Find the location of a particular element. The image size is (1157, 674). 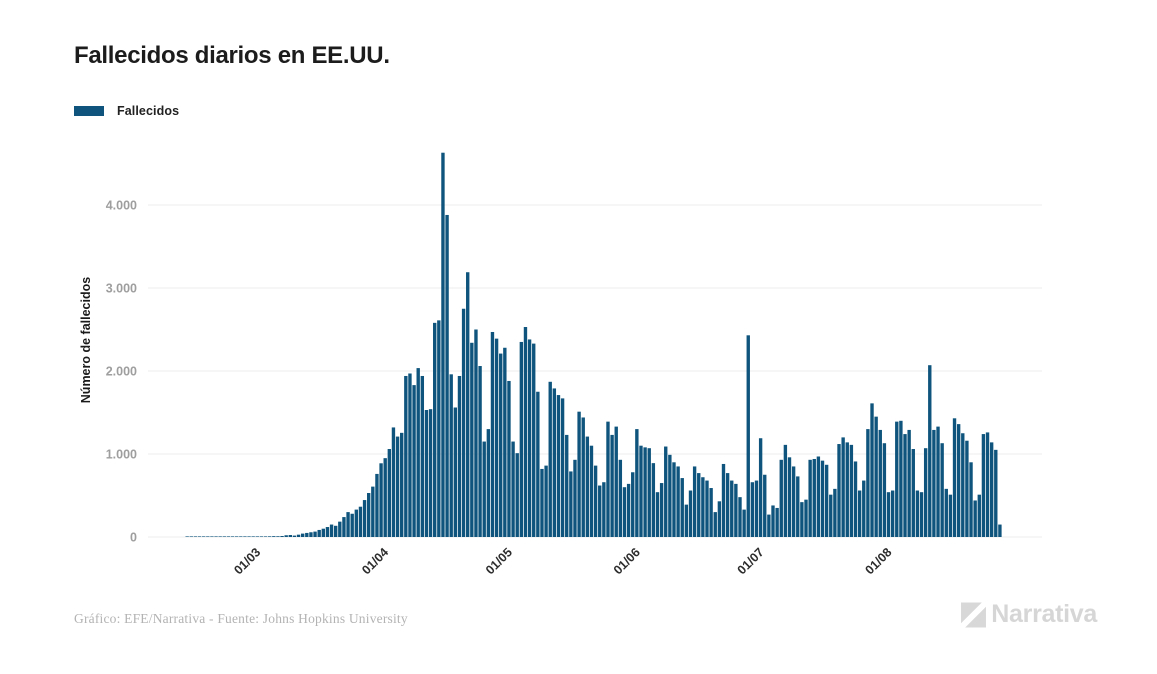

narrativa-logo: Narrativa is located at coordinates (1028, 614).